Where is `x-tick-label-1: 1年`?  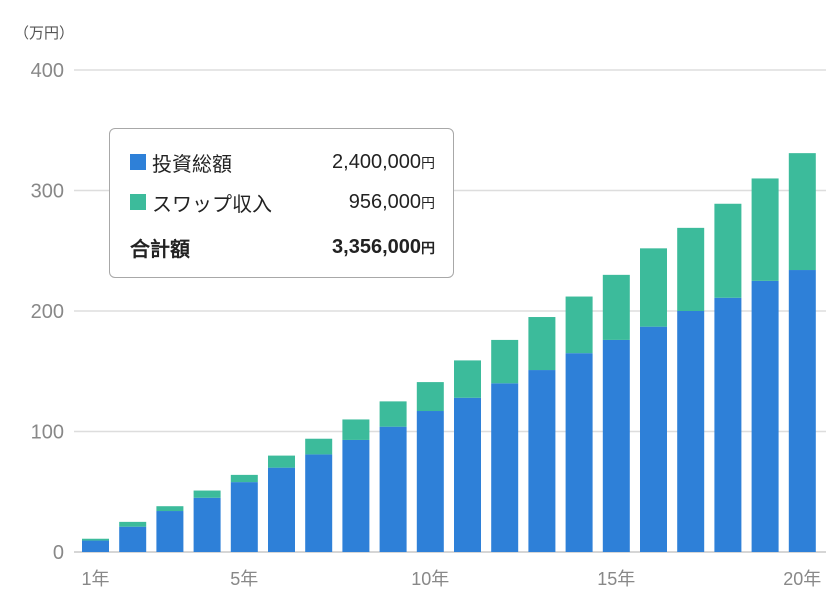 x-tick-label-1: 1年 is located at coordinates (95, 579).